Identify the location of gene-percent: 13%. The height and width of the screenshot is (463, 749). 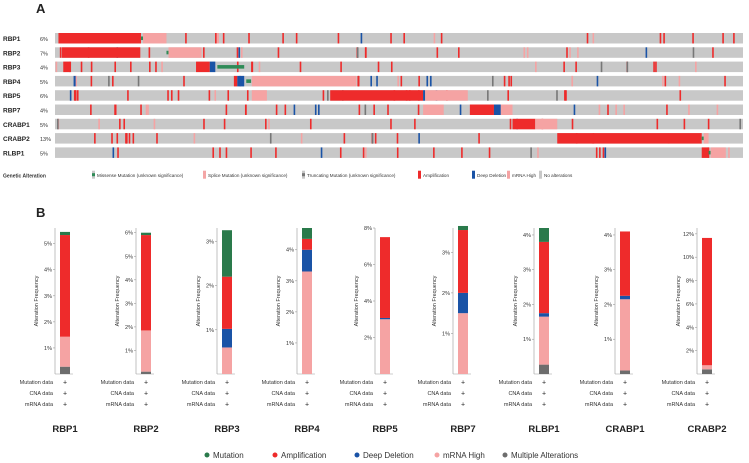
(45, 140).